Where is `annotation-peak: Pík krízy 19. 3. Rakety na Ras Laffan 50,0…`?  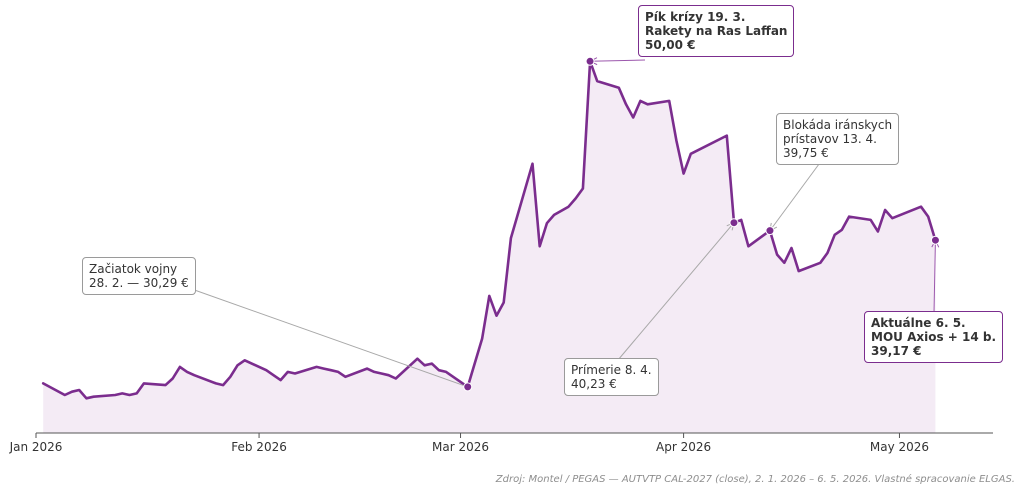
annotation-peak: Pík krízy 19. 3. Rakety na Ras Laffan 50,0… is located at coordinates (716, 31).